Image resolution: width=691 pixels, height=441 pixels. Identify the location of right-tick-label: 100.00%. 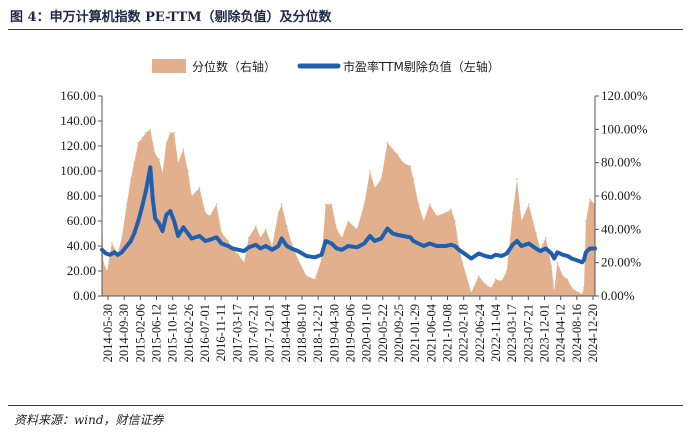
(624, 128).